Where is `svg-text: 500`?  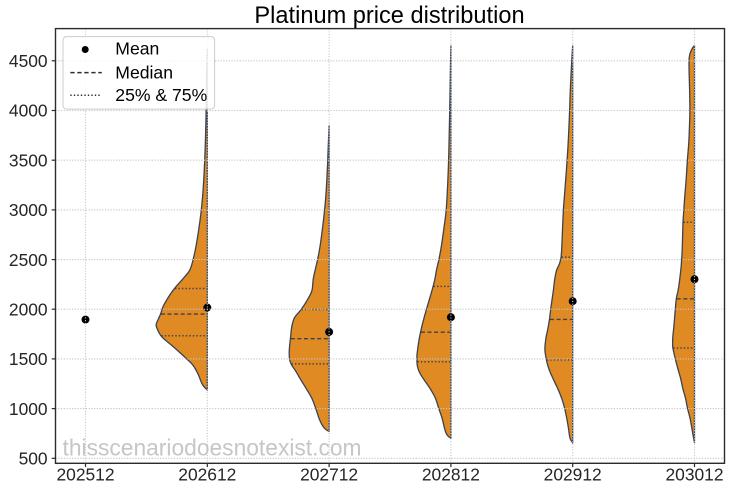
svg-text: 500 is located at coordinates (33, 459).